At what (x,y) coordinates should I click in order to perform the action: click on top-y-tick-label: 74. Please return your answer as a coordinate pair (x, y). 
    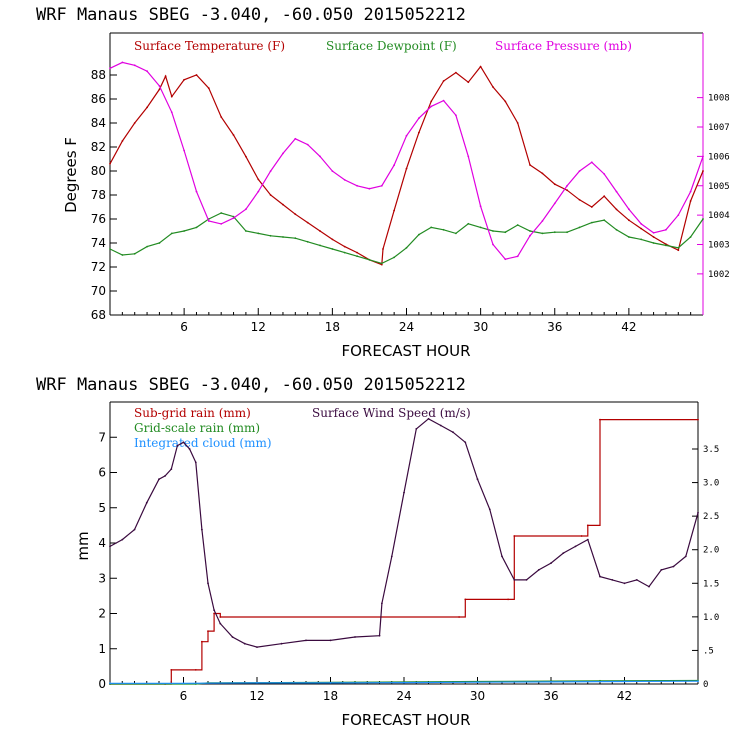
    Looking at the image, I should click on (98, 243).